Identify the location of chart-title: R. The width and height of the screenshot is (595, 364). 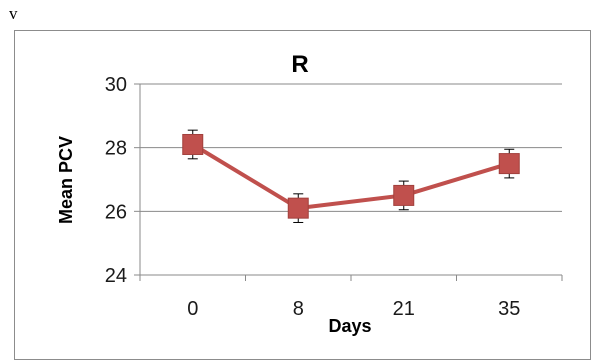
(299, 64).